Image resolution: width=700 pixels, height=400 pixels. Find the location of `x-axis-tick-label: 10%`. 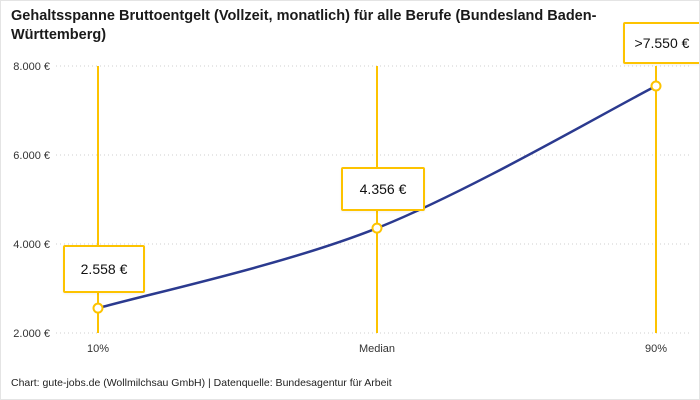

x-axis-tick-label: 10% is located at coordinates (98, 349).